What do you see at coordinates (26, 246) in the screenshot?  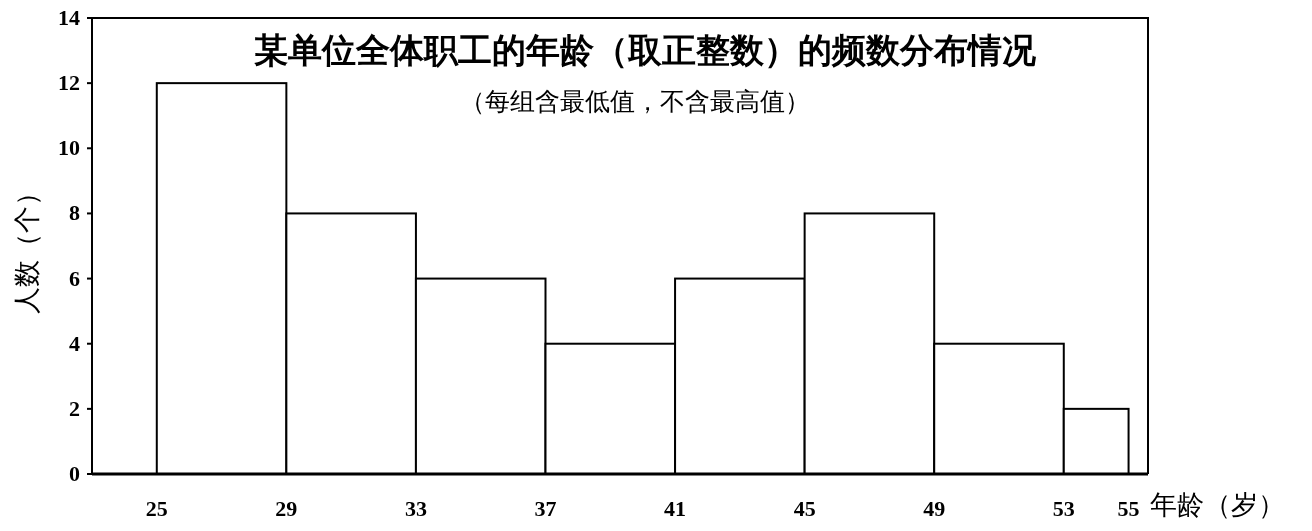 I see `y-axis-title: 人数（个）` at bounding box center [26, 246].